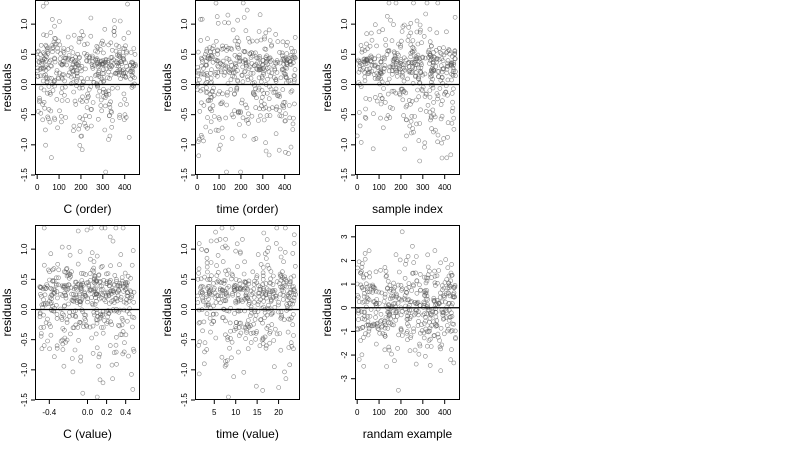 This screenshot has width=800, height=450. What do you see at coordinates (379, 187) in the screenshot?
I see `x-tick-label: 100` at bounding box center [379, 187].